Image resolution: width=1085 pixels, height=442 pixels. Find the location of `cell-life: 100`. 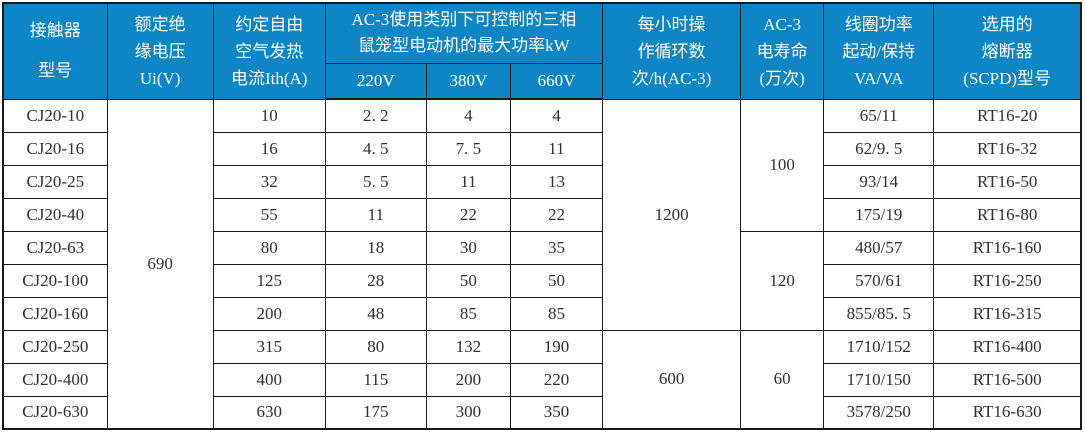

cell-life: 100 is located at coordinates (782, 165).